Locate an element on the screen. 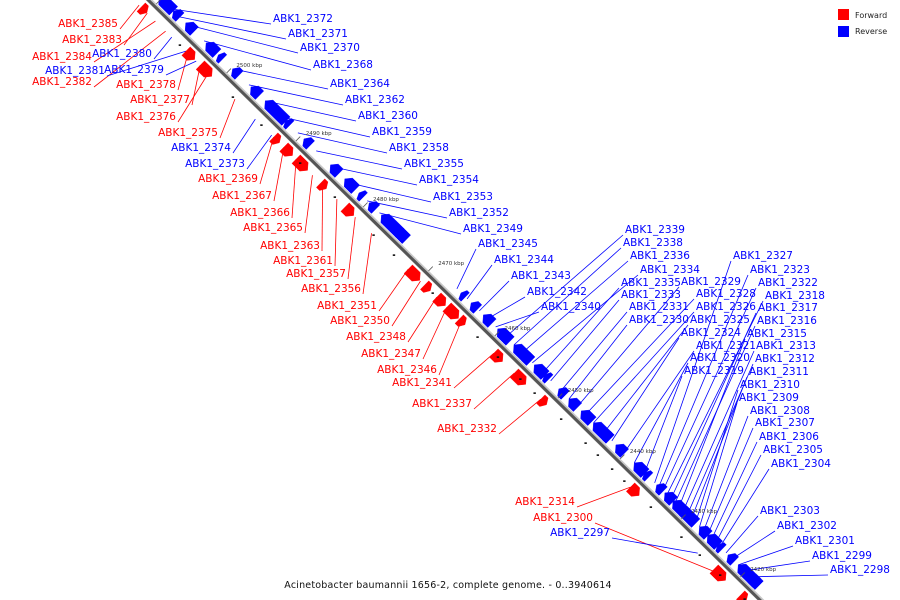 Image resolution: width=900 pixels, height=600 pixels. gene-label: ABK1_2378 is located at coordinates (146, 85).